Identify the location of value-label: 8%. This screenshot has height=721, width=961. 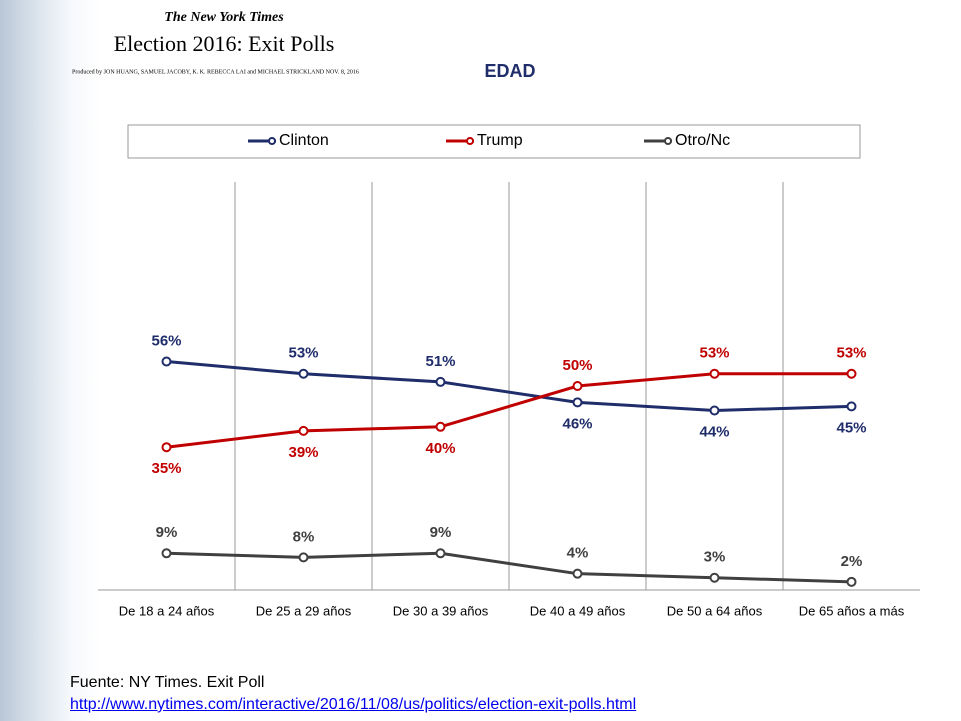
(304, 536).